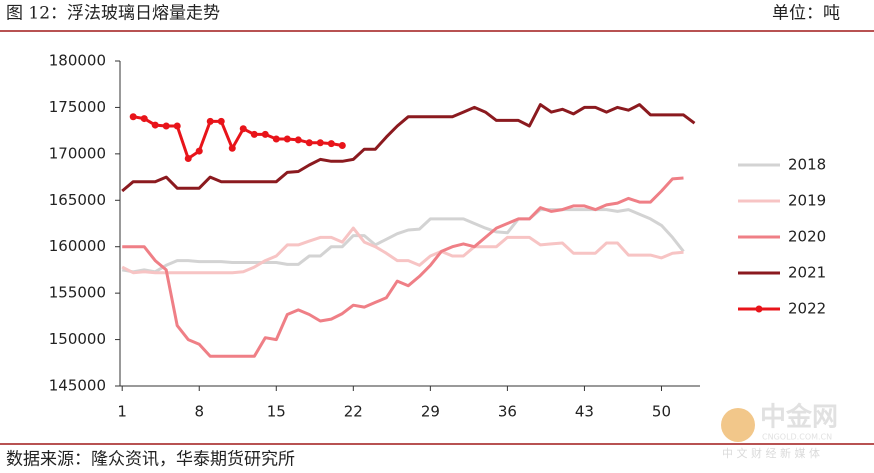 The width and height of the screenshot is (874, 473). Describe the element at coordinates (738, 425) in the screenshot. I see `watermark-logo` at that location.